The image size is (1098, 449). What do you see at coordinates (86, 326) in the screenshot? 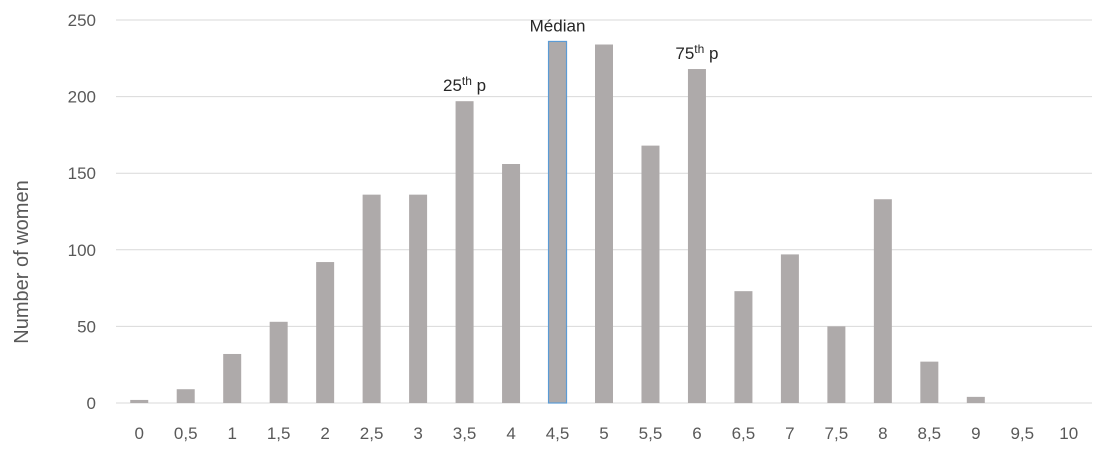
I see `y-tick-label: 50` at bounding box center [86, 326].